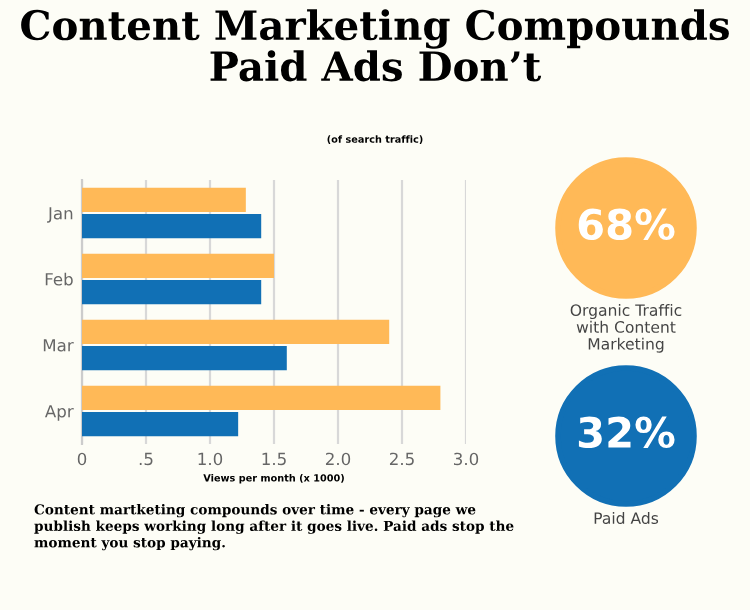  I want to click on x-tick-label: 3.0, so click(466, 459).